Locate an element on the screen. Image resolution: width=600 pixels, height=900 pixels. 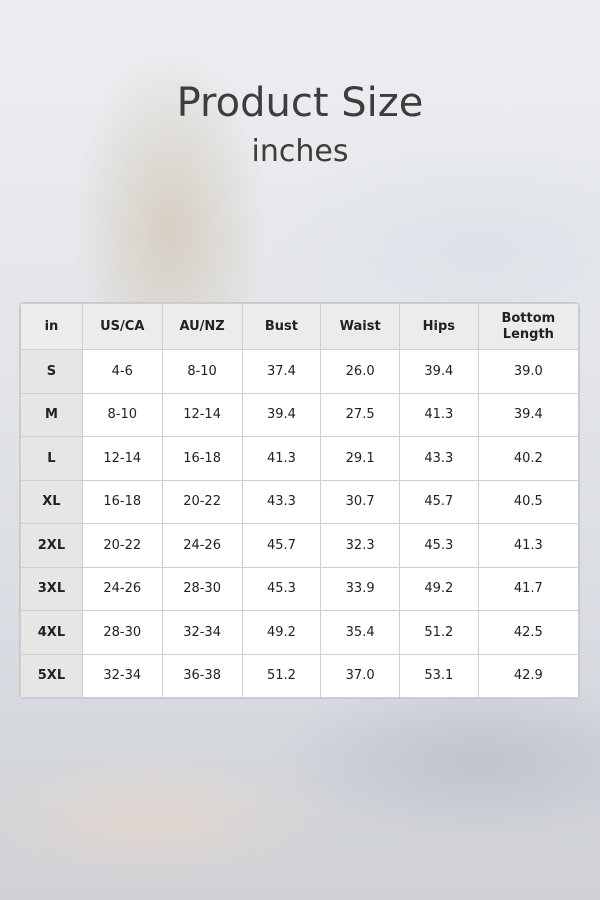
unit-subtitle: inches is located at coordinates (300, 151).